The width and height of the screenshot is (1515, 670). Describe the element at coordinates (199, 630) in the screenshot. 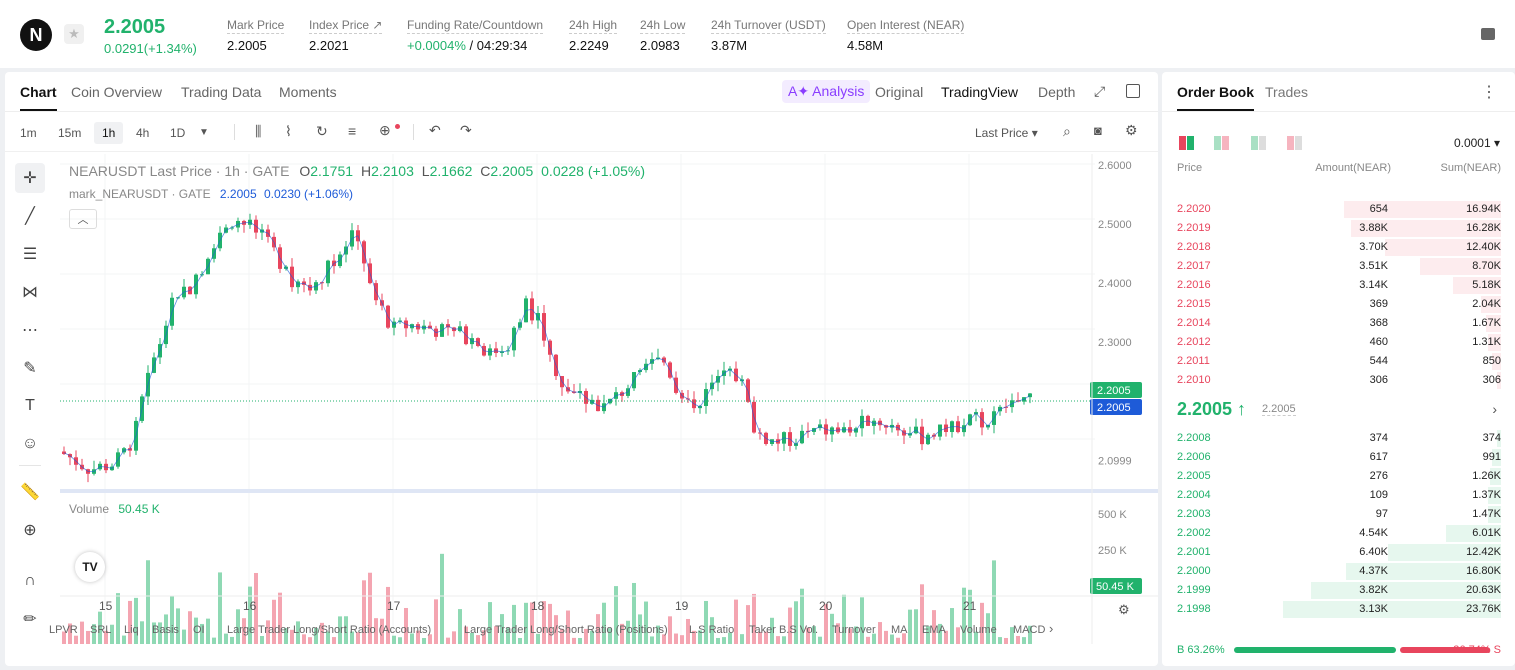

I see `indicator-oi: OI` at that location.